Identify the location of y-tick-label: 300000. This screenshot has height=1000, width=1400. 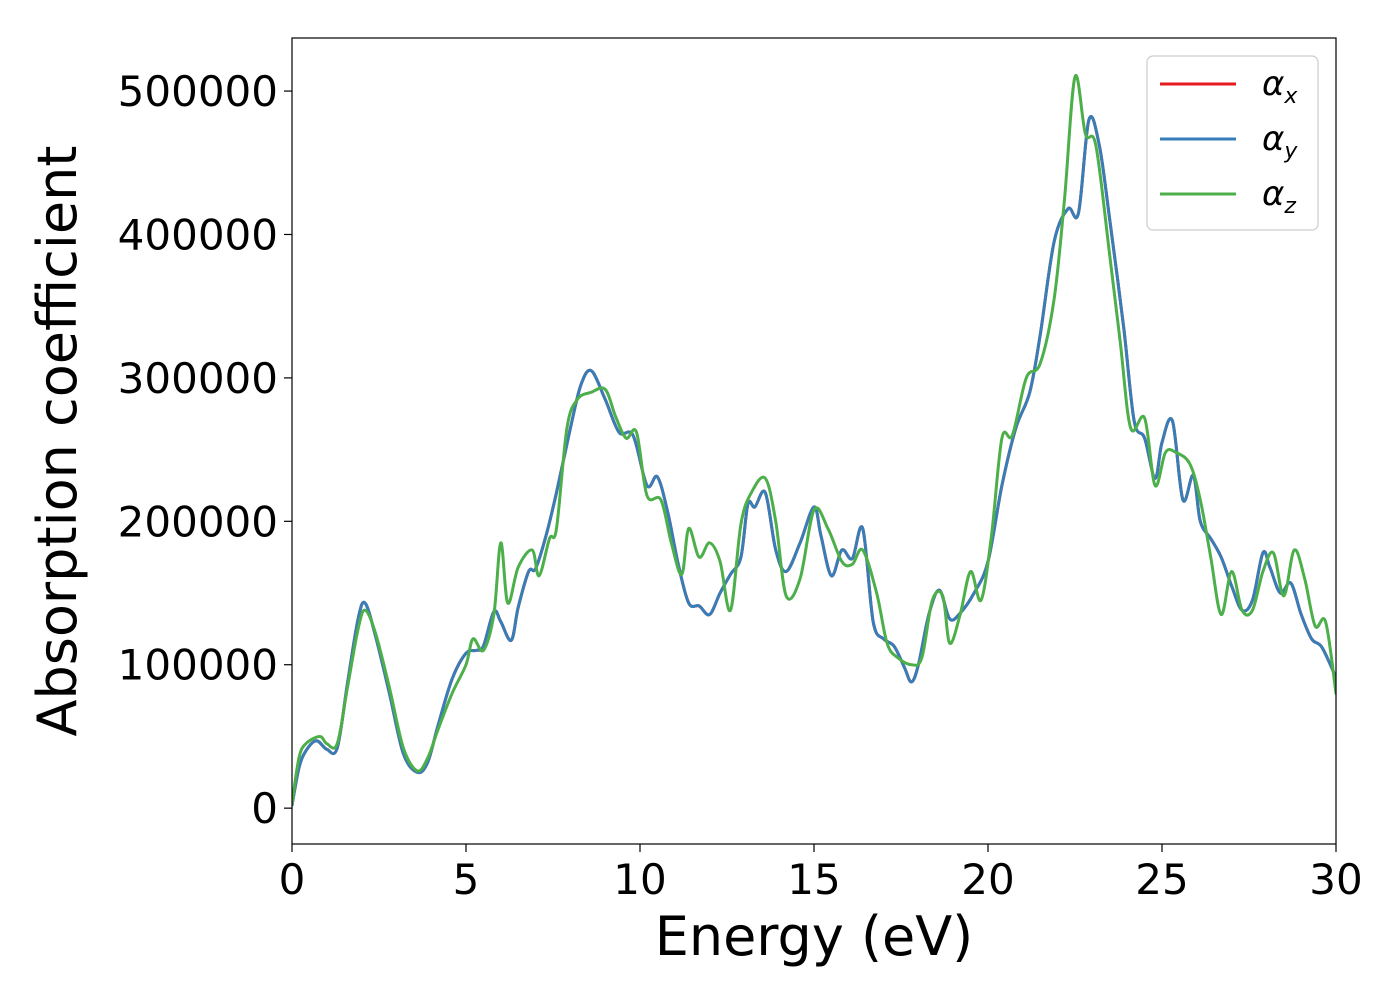
(198, 378).